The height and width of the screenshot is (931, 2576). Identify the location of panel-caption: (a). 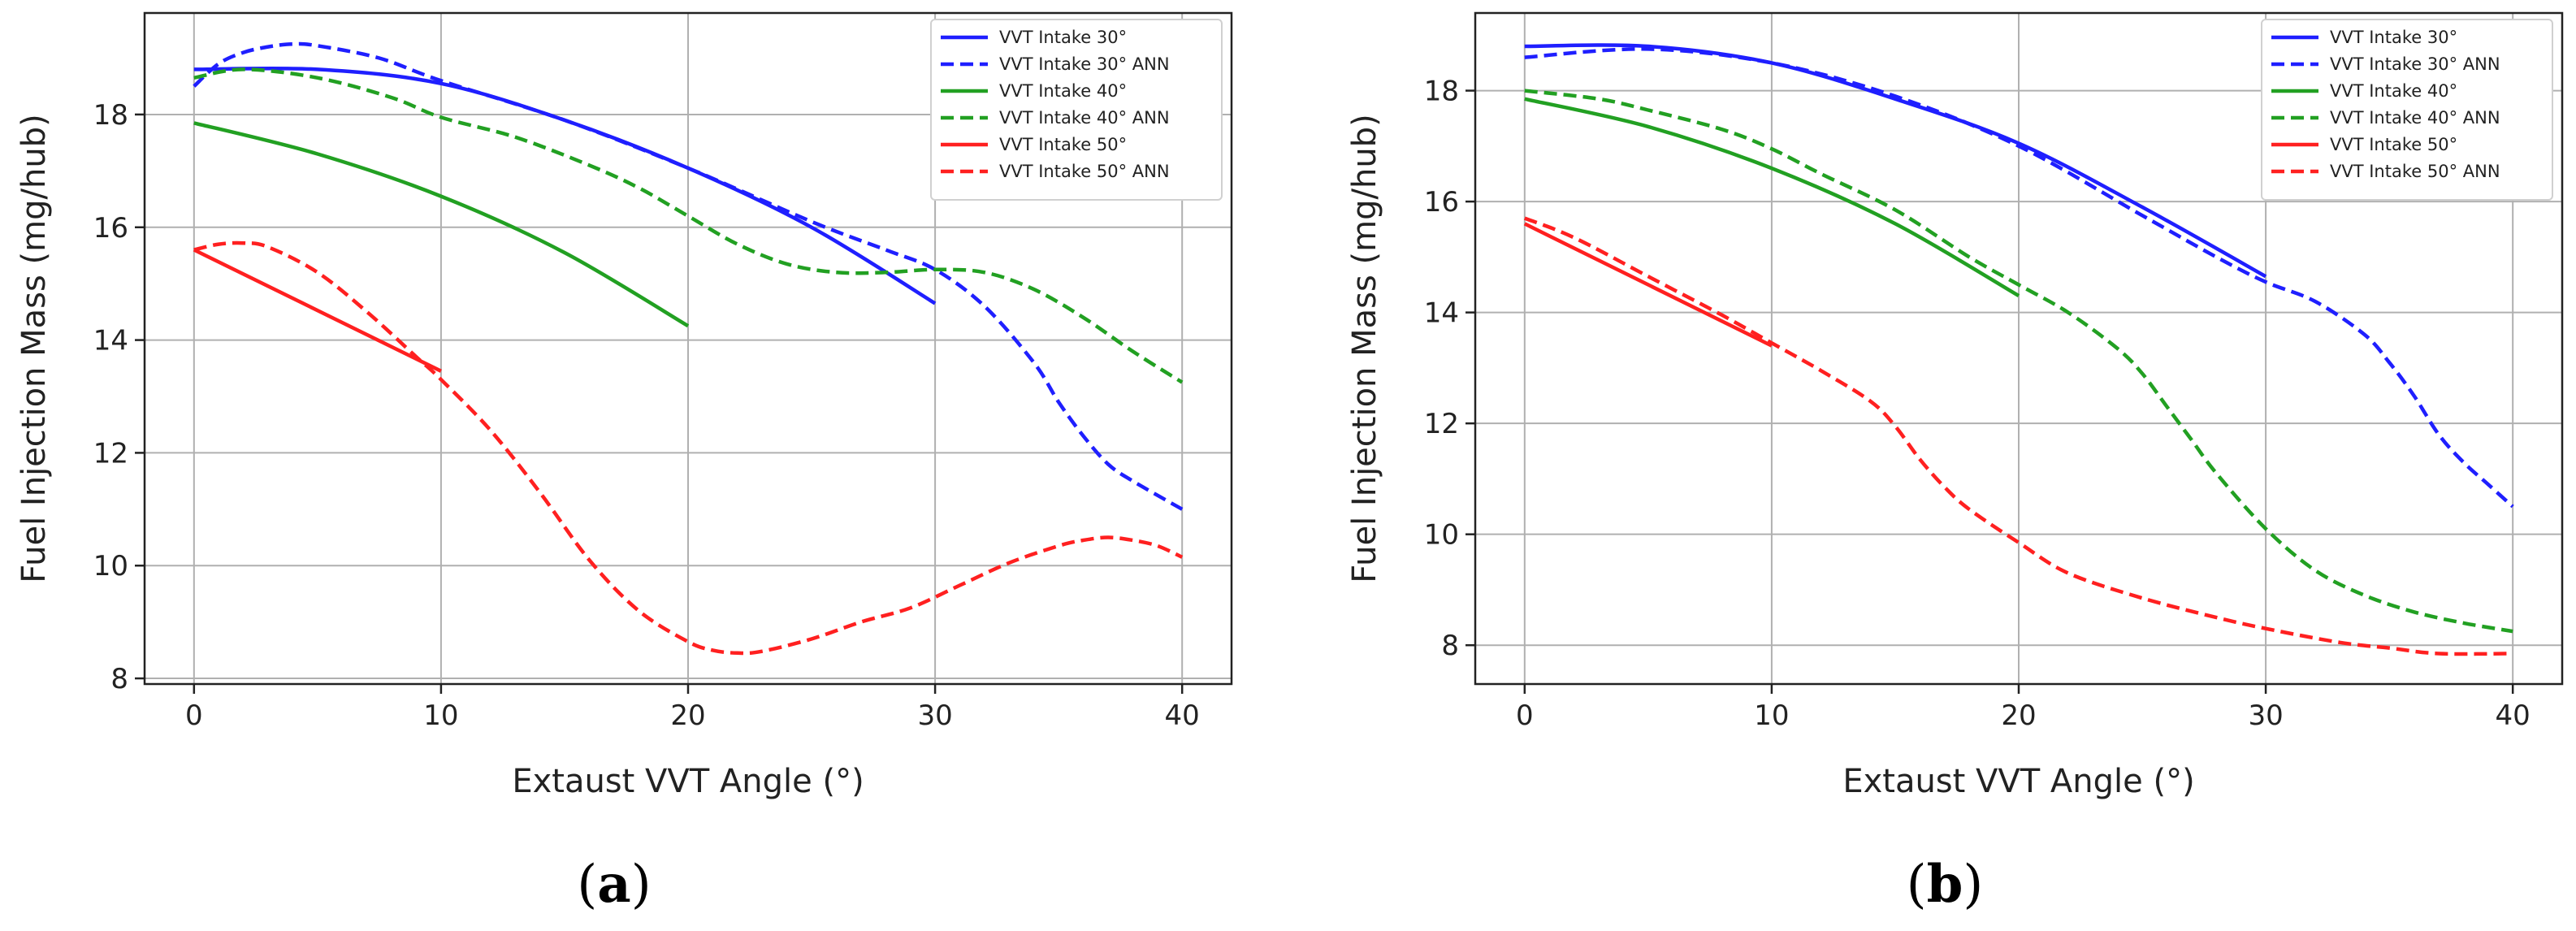
(614, 884).